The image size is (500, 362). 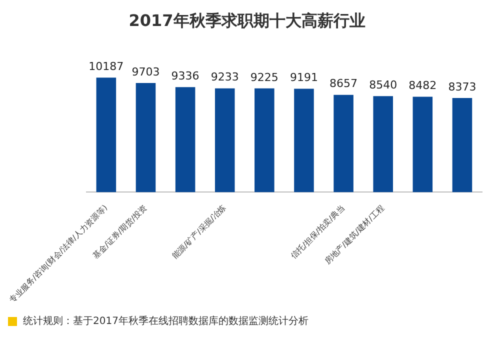 I want to click on data-label: 9336, so click(x=185, y=76).